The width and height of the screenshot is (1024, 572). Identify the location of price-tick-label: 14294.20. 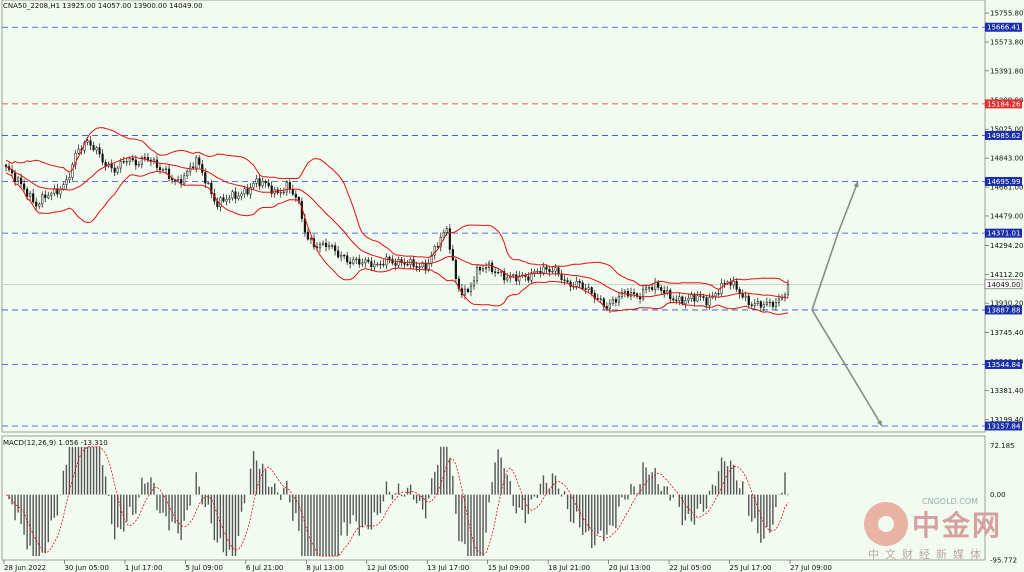
(1006, 246).